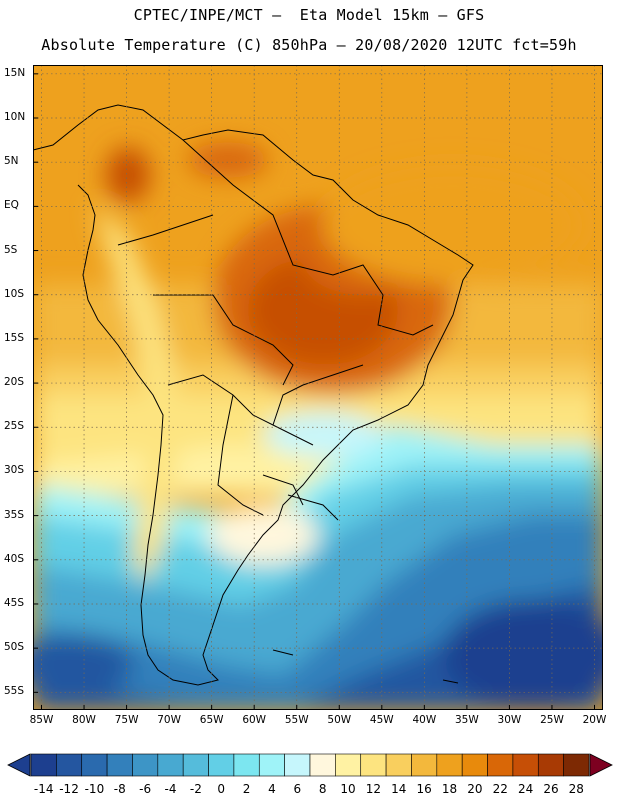  I want to click on lat-label: 10S, so click(14, 293).